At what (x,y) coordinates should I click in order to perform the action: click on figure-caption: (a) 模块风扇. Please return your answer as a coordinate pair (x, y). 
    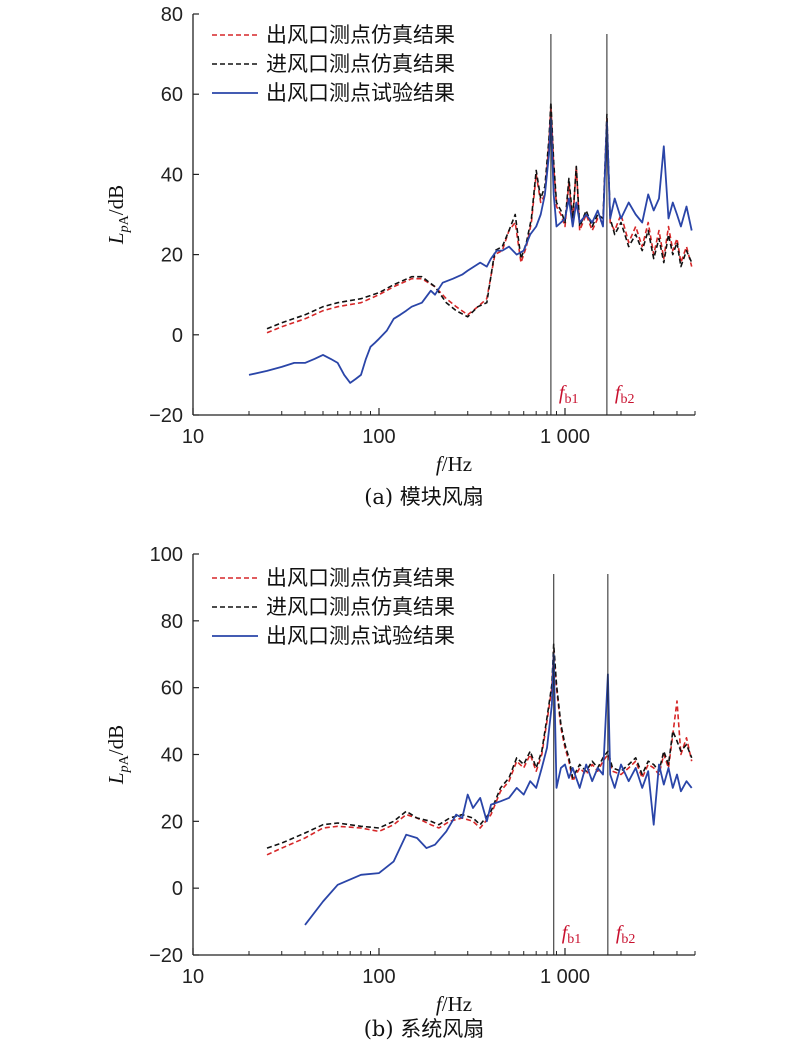
    Looking at the image, I should click on (424, 497).